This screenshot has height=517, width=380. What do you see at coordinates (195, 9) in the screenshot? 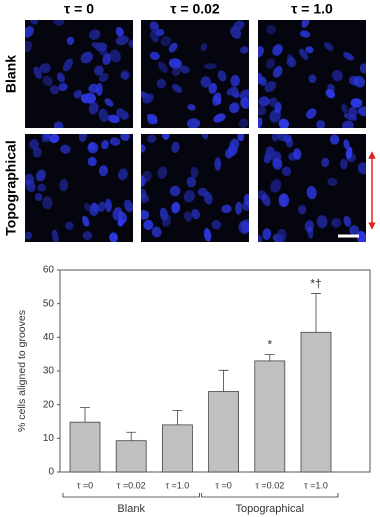
I see `column-label: τ = 0.02` at bounding box center [195, 9].